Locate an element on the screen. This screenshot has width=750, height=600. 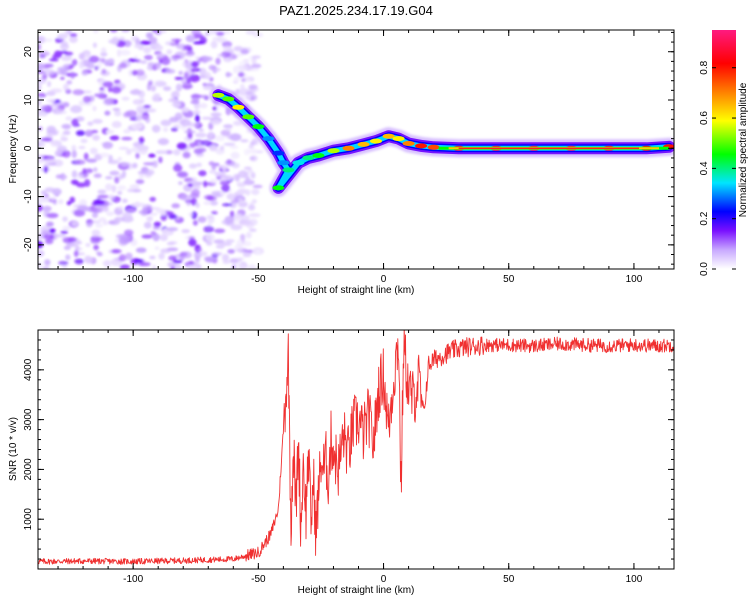
colorbar-tick-label: 0.2 is located at coordinates (704, 218).